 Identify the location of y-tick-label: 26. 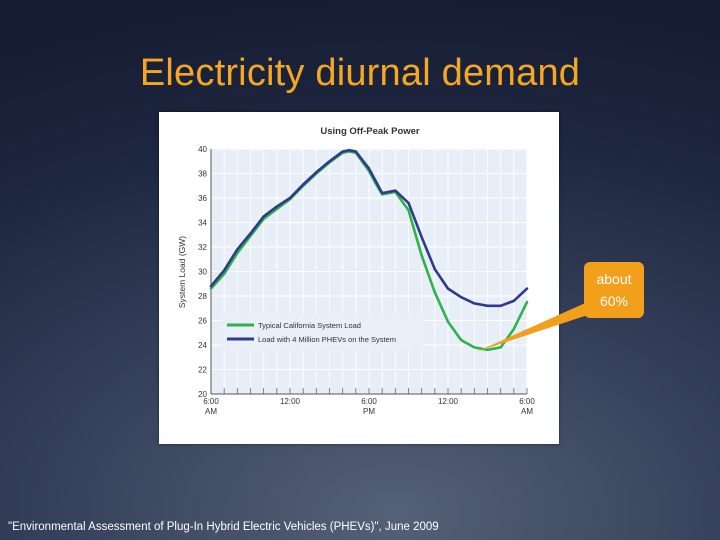
(202, 321).